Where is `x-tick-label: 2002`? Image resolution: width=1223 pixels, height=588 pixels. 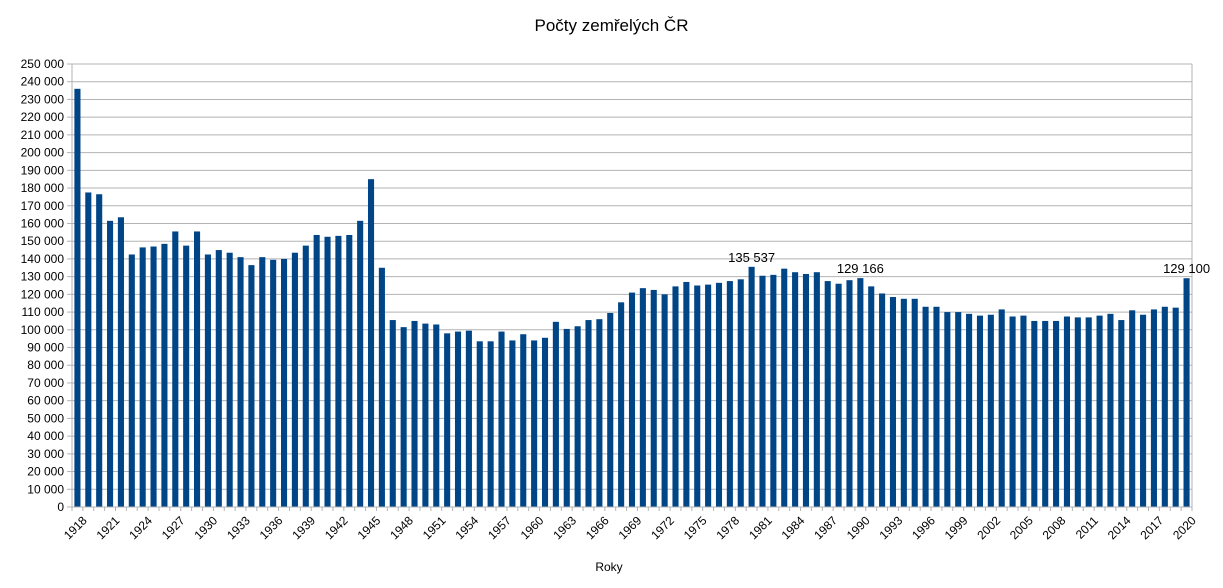 x-tick-label: 2002 is located at coordinates (988, 527).